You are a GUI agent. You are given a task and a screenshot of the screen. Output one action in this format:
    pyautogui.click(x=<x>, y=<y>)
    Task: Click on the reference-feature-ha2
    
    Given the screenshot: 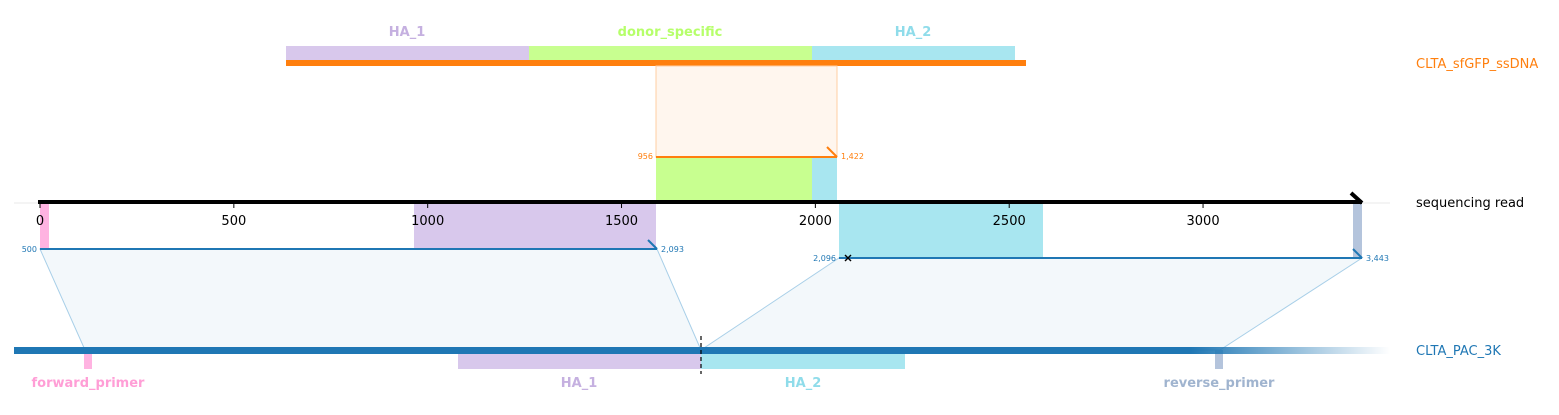 What is the action you would take?
    pyautogui.click(x=803, y=359)
    